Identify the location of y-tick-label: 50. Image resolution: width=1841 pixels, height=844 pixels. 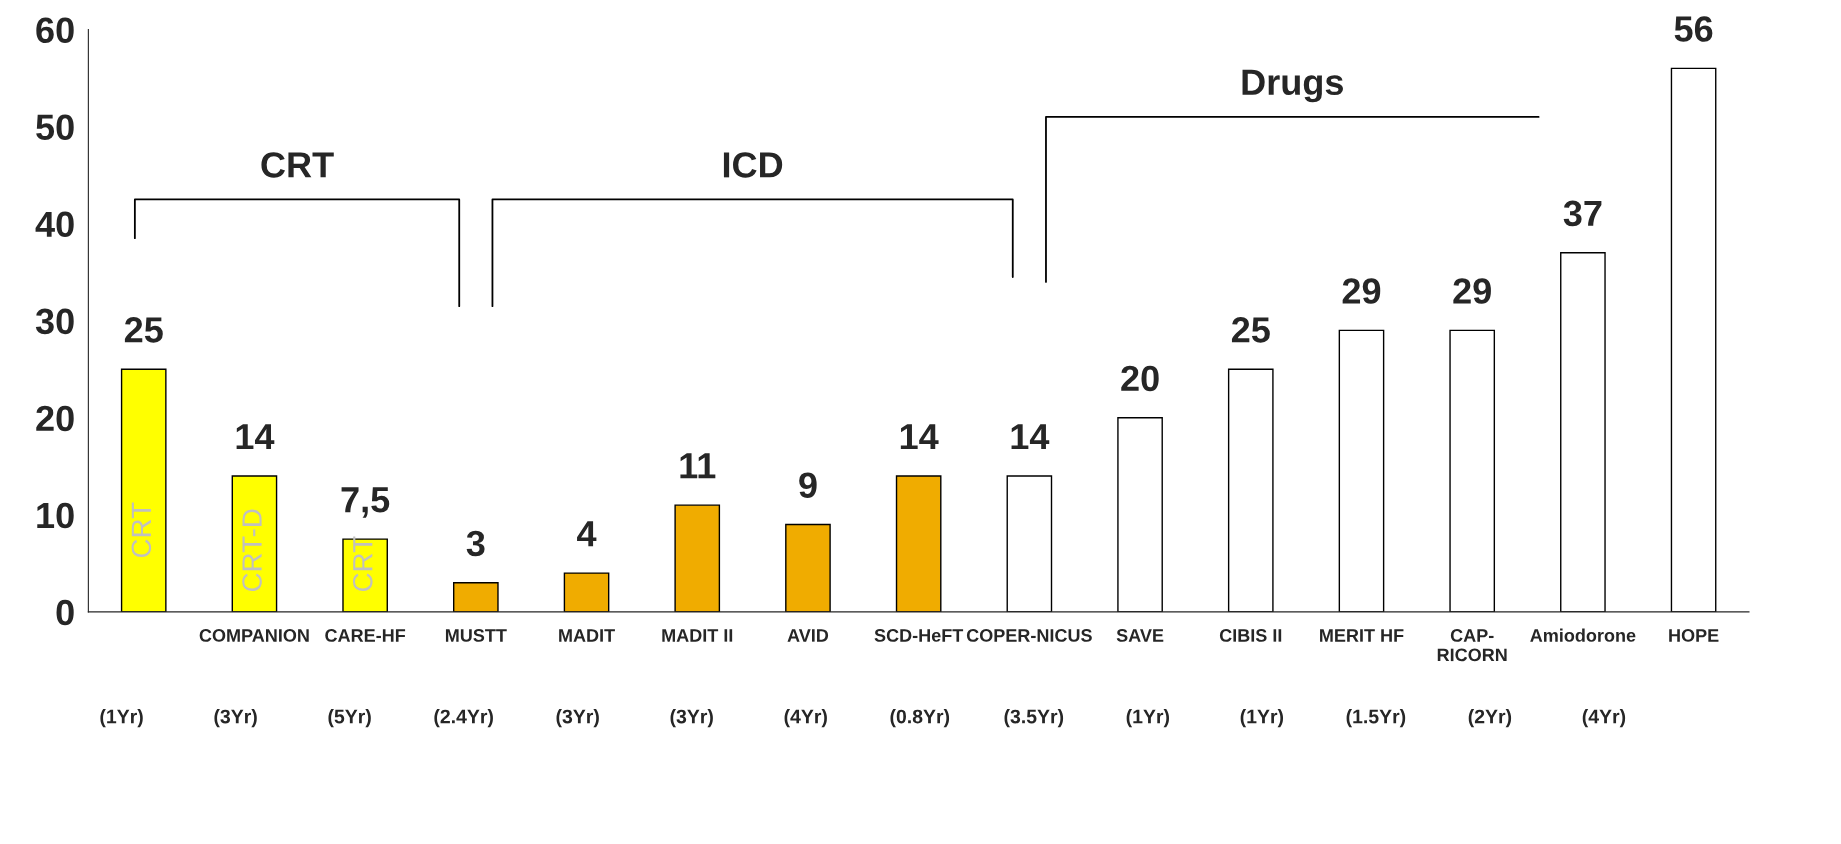
(55, 127).